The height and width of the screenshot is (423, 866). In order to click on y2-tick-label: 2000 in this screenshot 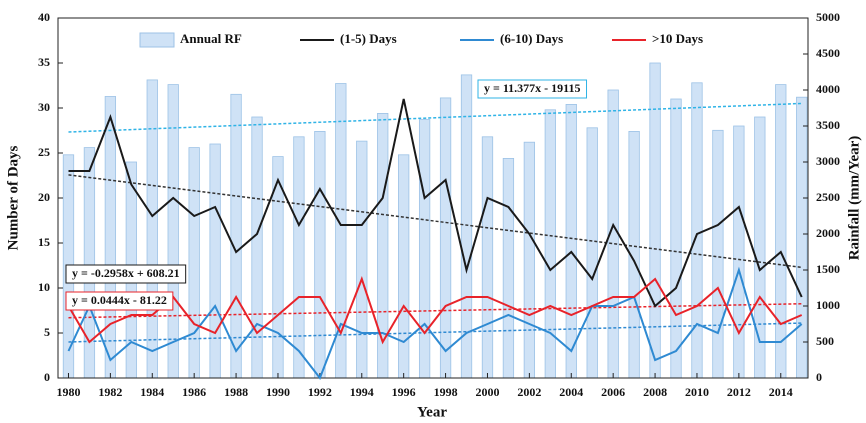, I will do `click(828, 233)`.